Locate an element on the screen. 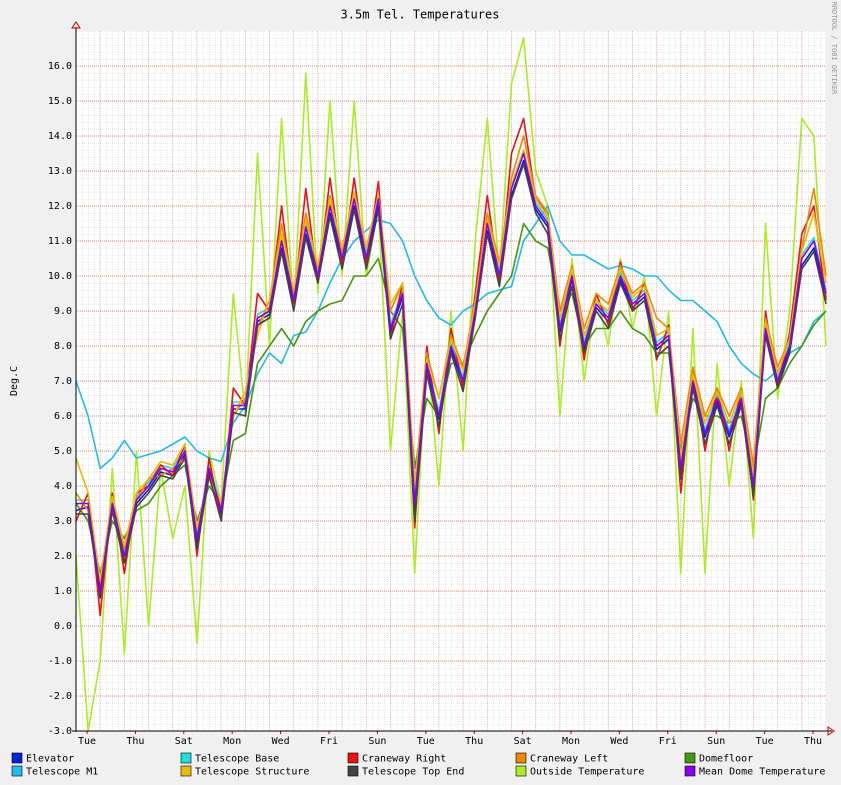 This screenshot has width=841, height=785. y-tick-label: 6.0 is located at coordinates (63, 416).